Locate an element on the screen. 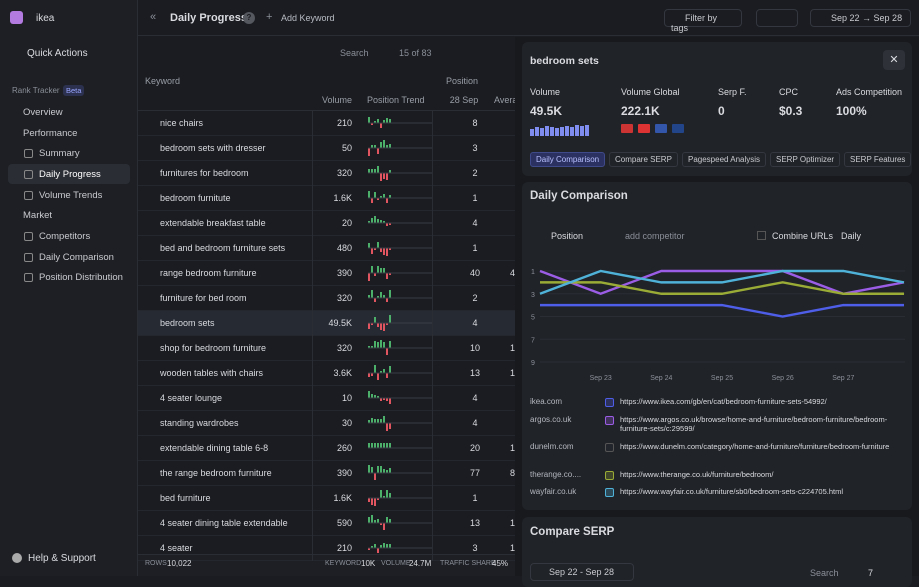 The height and width of the screenshot is (587, 919). keyword: 4 seater lounge is located at coordinates (191, 398).